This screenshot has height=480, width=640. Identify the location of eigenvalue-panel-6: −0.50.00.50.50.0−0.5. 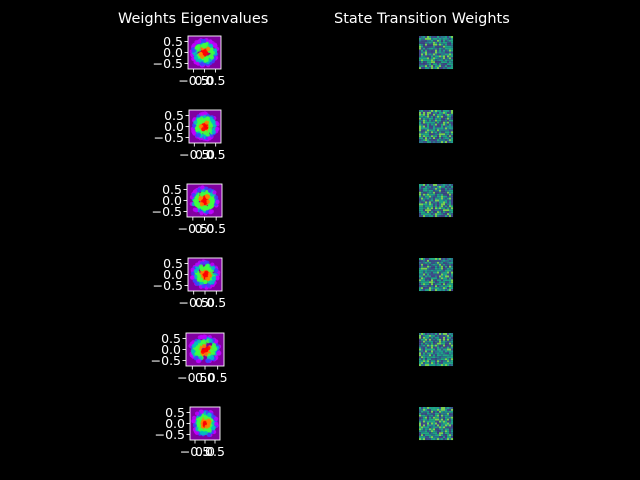
(190, 432).